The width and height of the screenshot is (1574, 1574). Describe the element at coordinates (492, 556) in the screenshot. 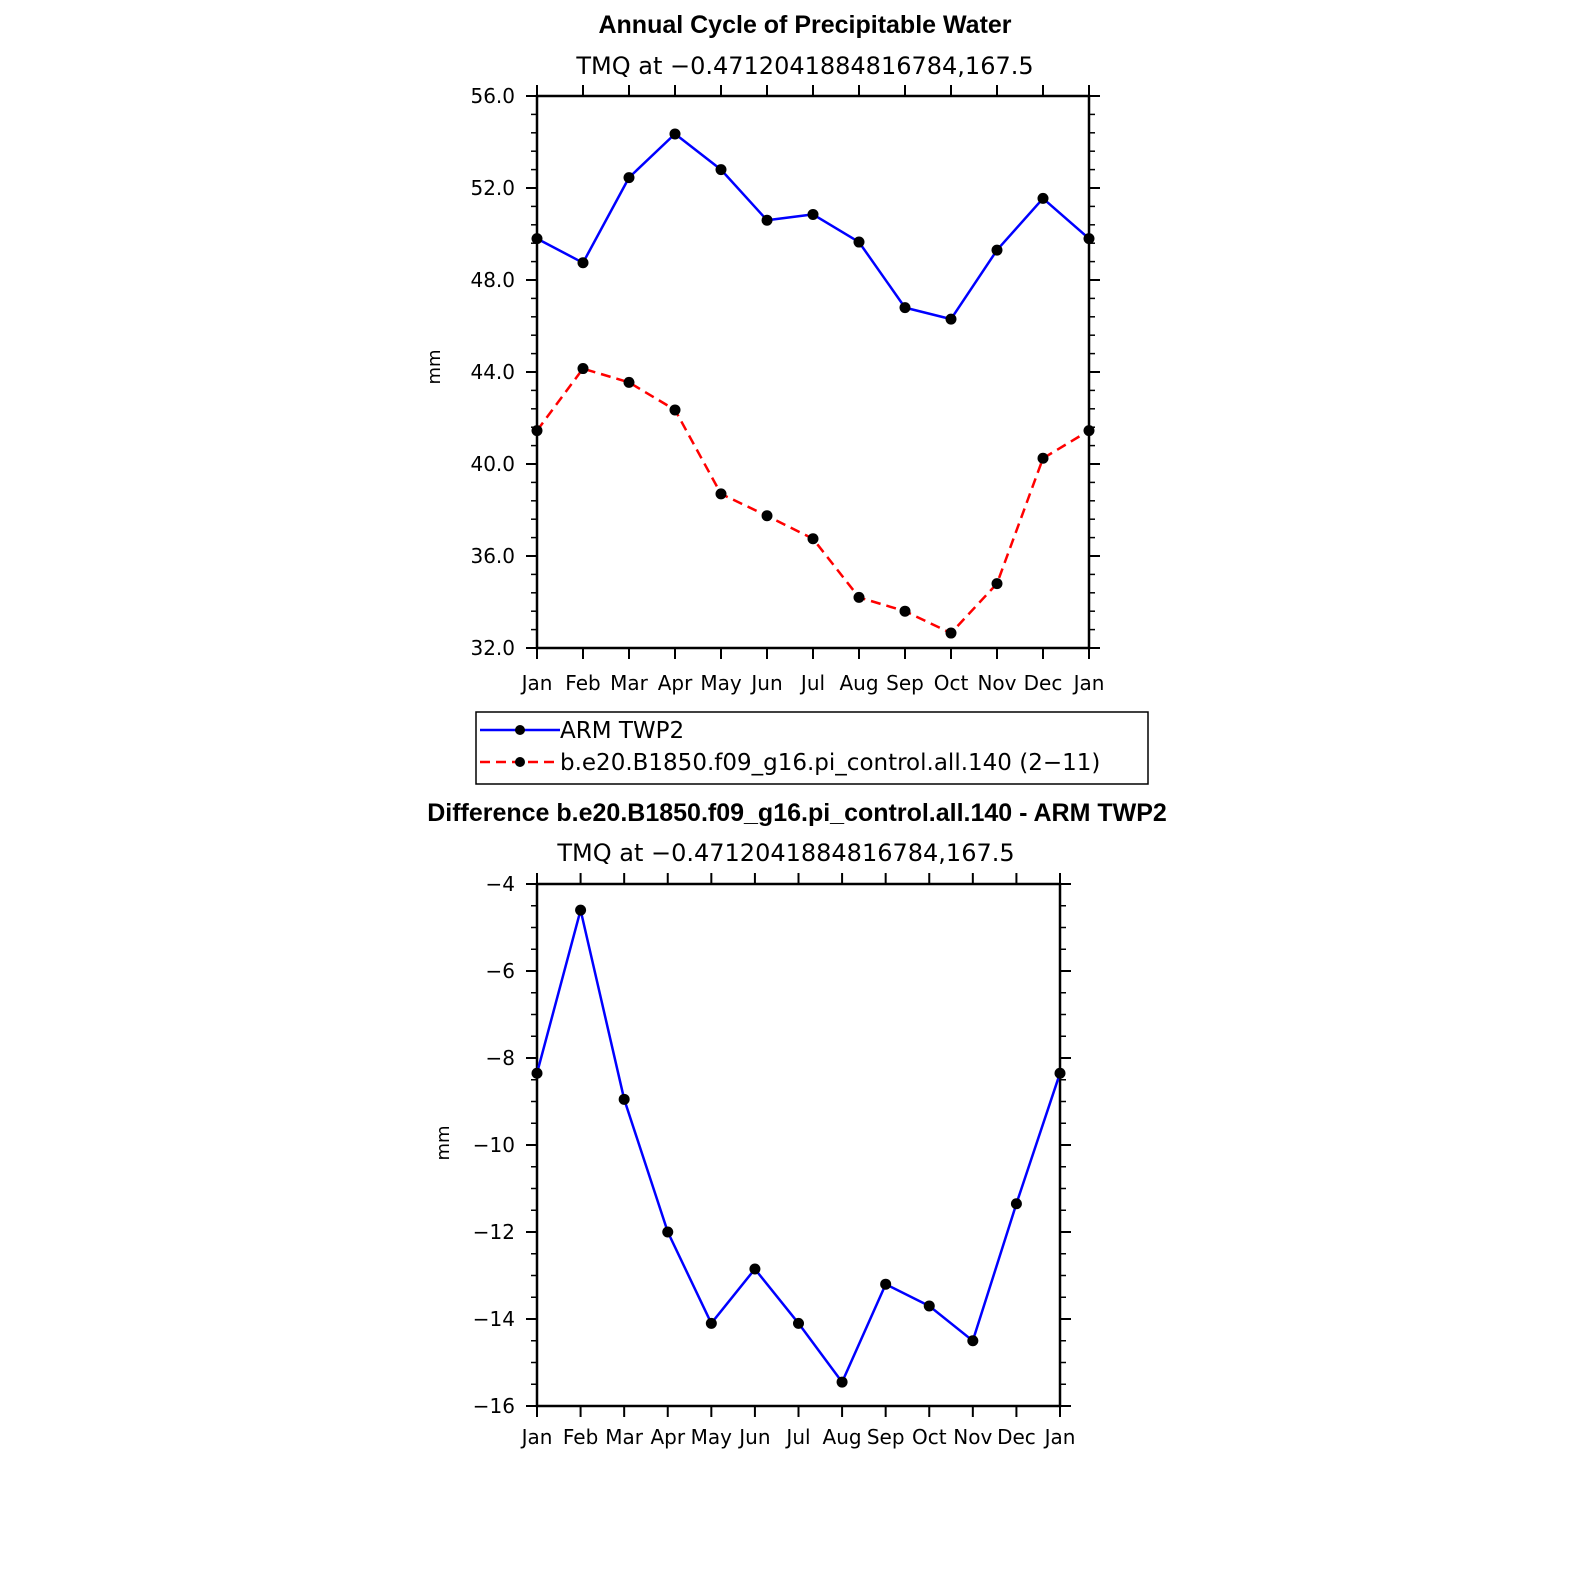

I see `y-tick-label: 36.0` at that location.